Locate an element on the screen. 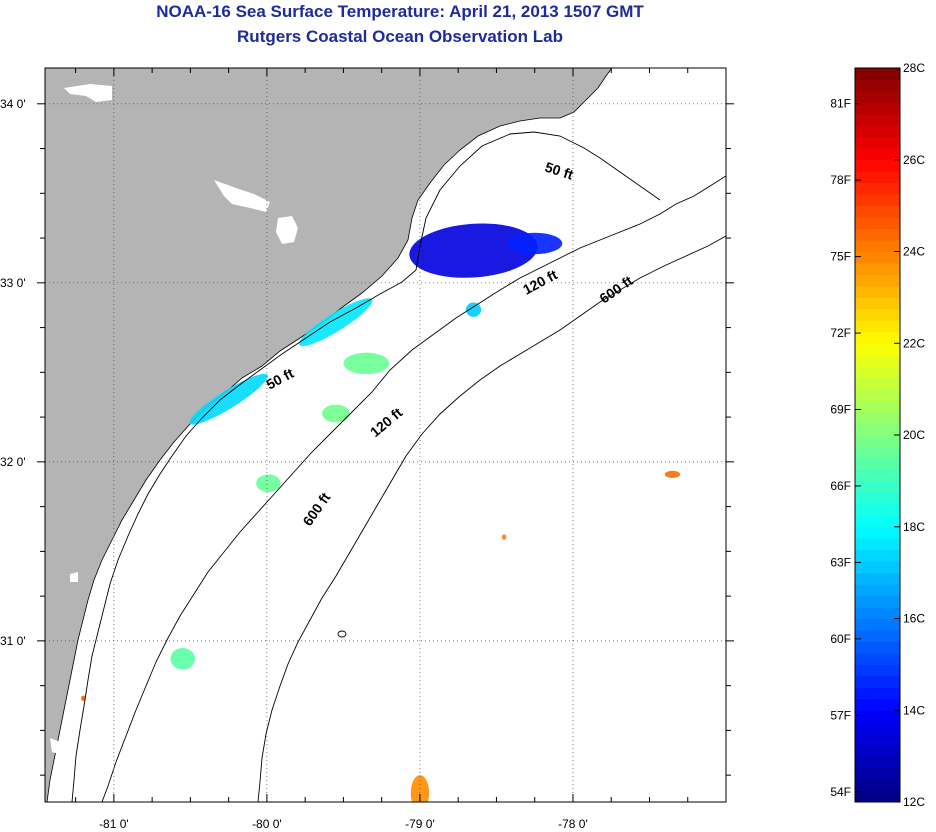  sst-patch-shelf-patch-north is located at coordinates (366, 363).